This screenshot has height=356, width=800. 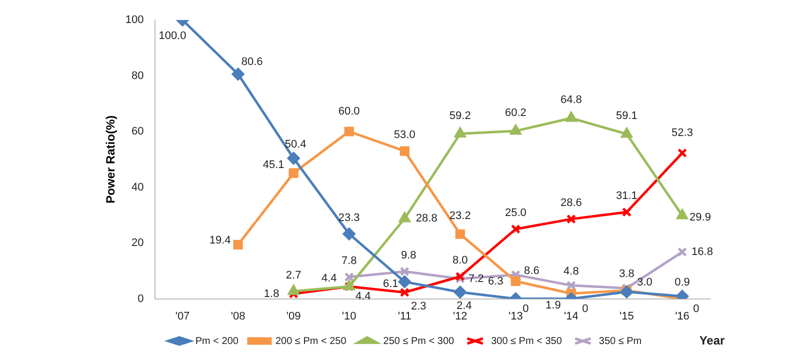 What do you see at coordinates (138, 76) in the screenshot?
I see `y-tick-label: 80` at bounding box center [138, 76].